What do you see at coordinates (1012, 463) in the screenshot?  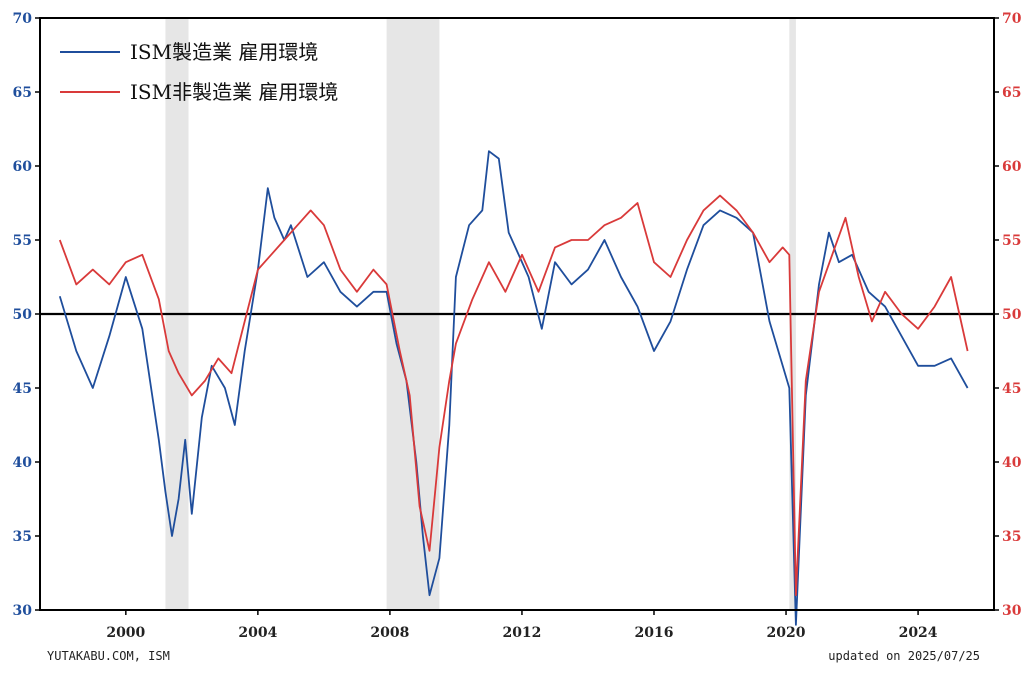 I see `y-right-tick-label: 40` at bounding box center [1012, 463].